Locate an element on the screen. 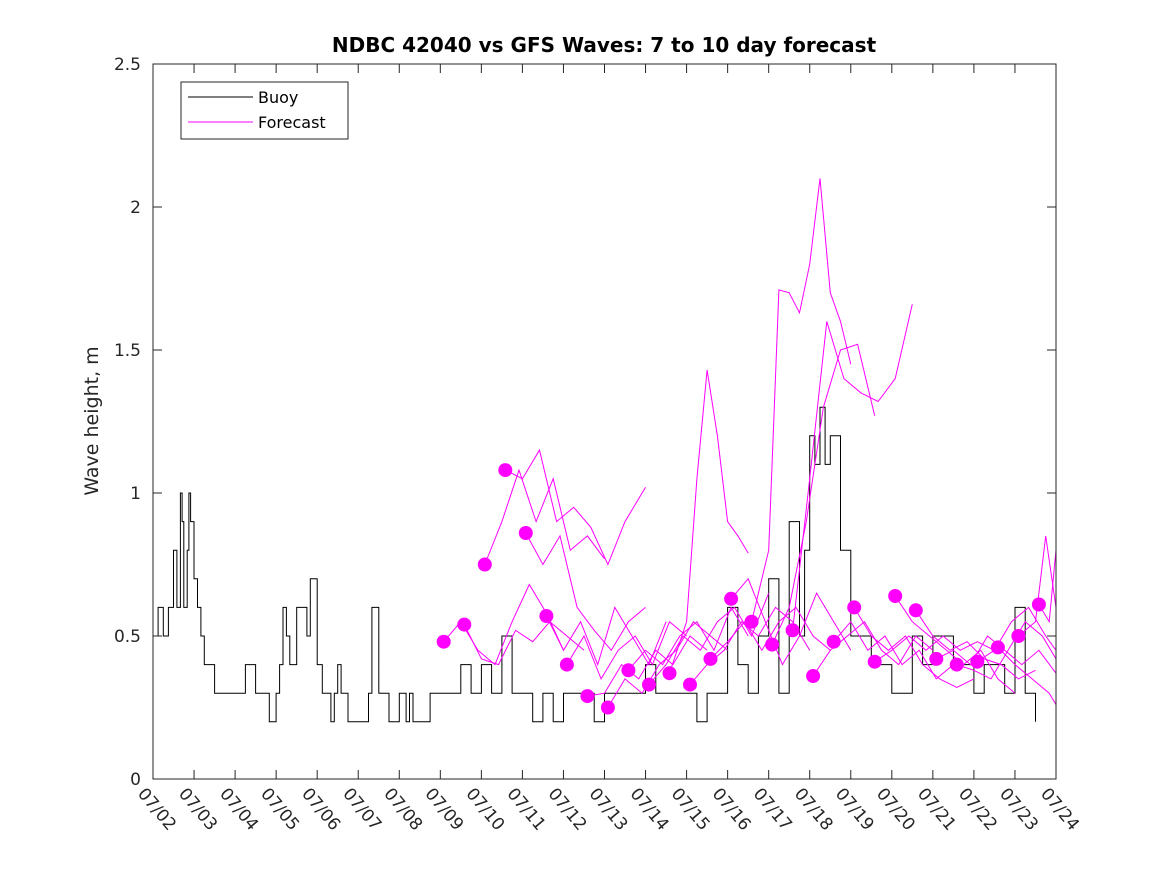 This screenshot has height=875, width=1167. x-tick-label: 07/19 is located at coordinates (854, 809).